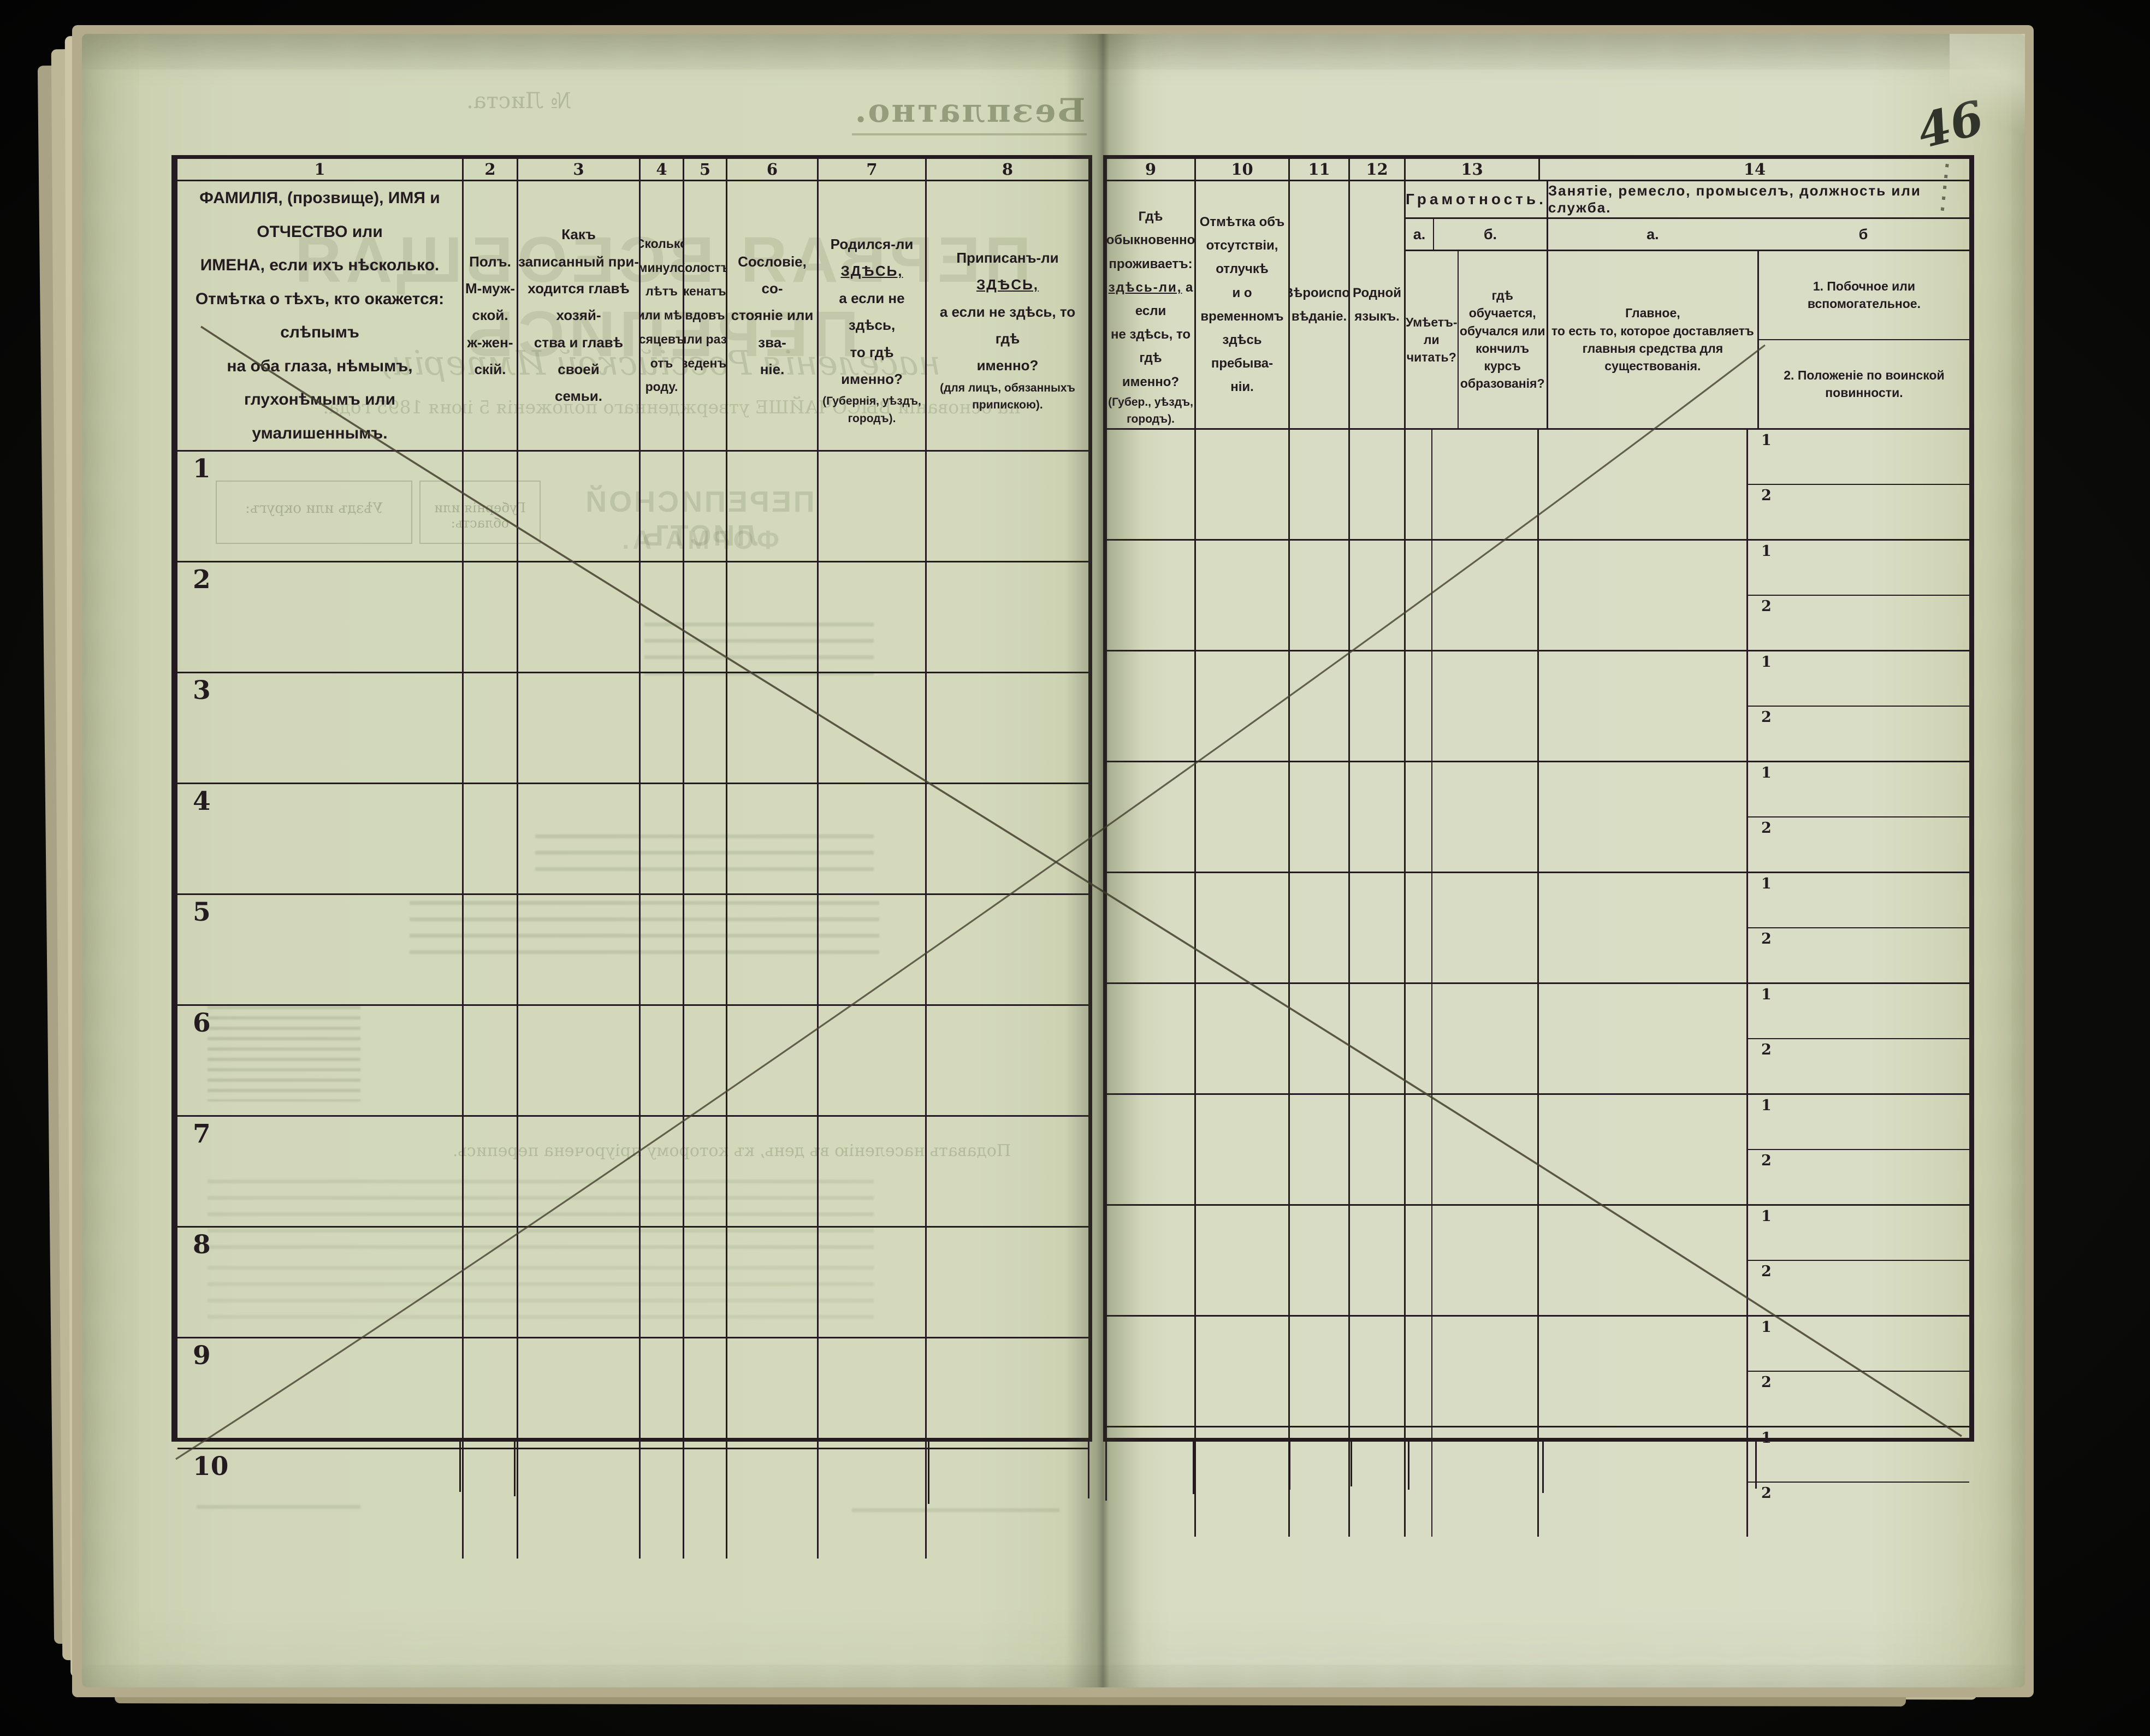 Image resolution: width=2150 pixels, height=1736 pixels. I want to click on sublabel-a: а., so click(1419, 234).